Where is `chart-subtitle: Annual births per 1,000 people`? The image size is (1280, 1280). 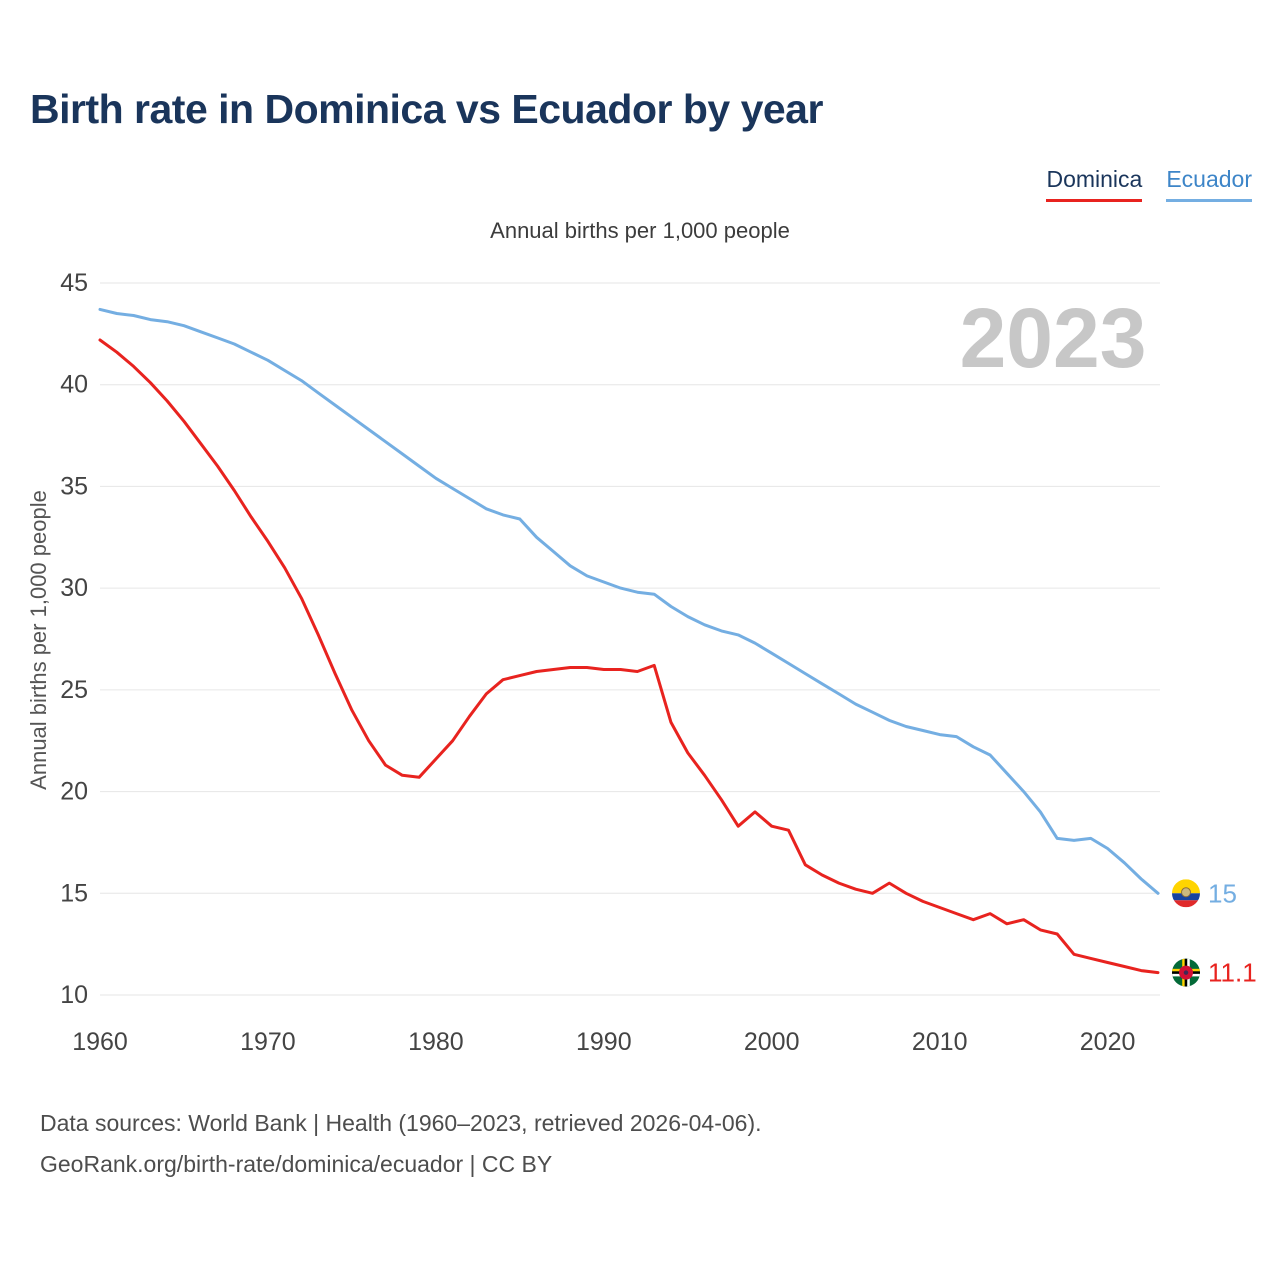
chart-subtitle: Annual births per 1,000 people is located at coordinates (640, 230).